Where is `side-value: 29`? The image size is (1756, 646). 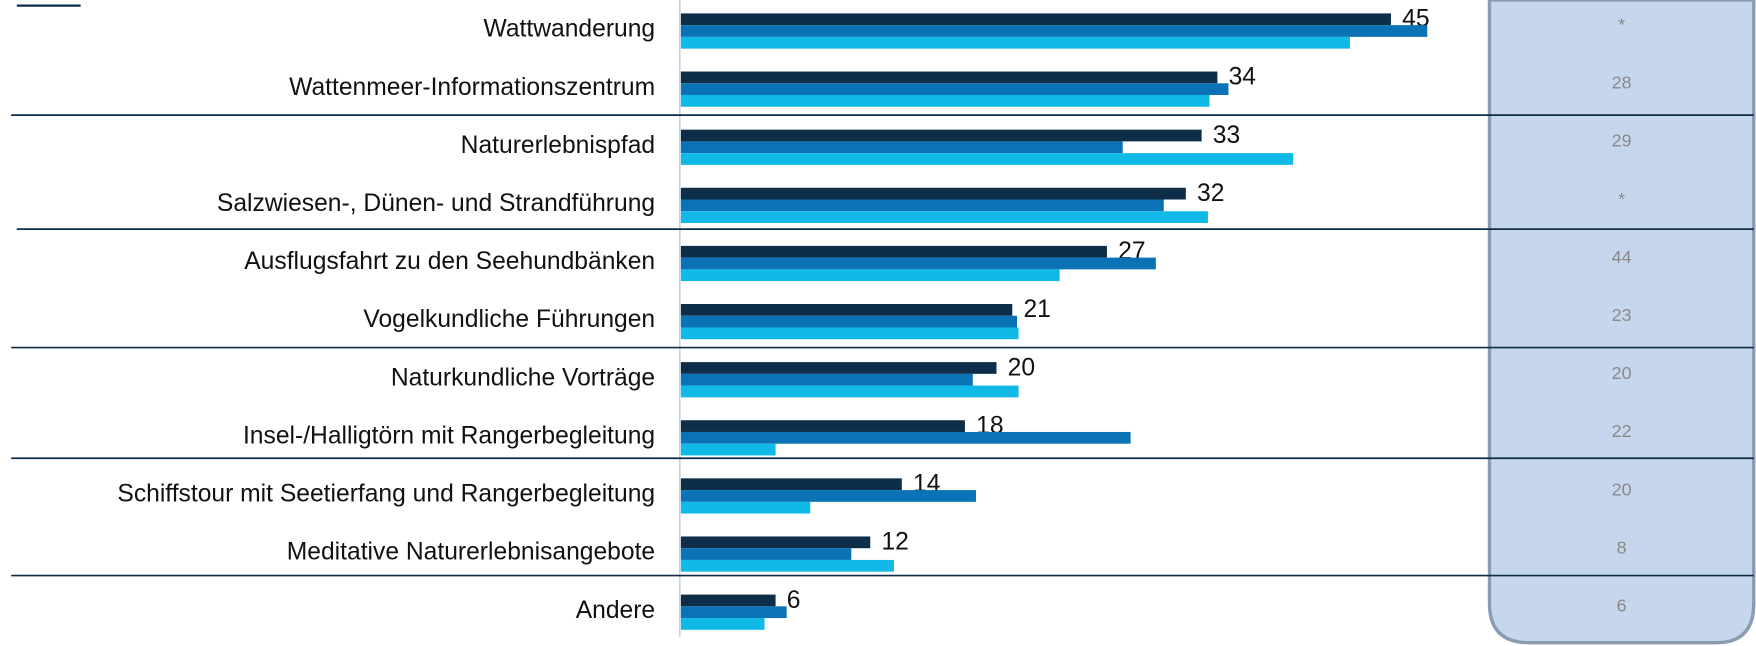
side-value: 29 is located at coordinates (1622, 141).